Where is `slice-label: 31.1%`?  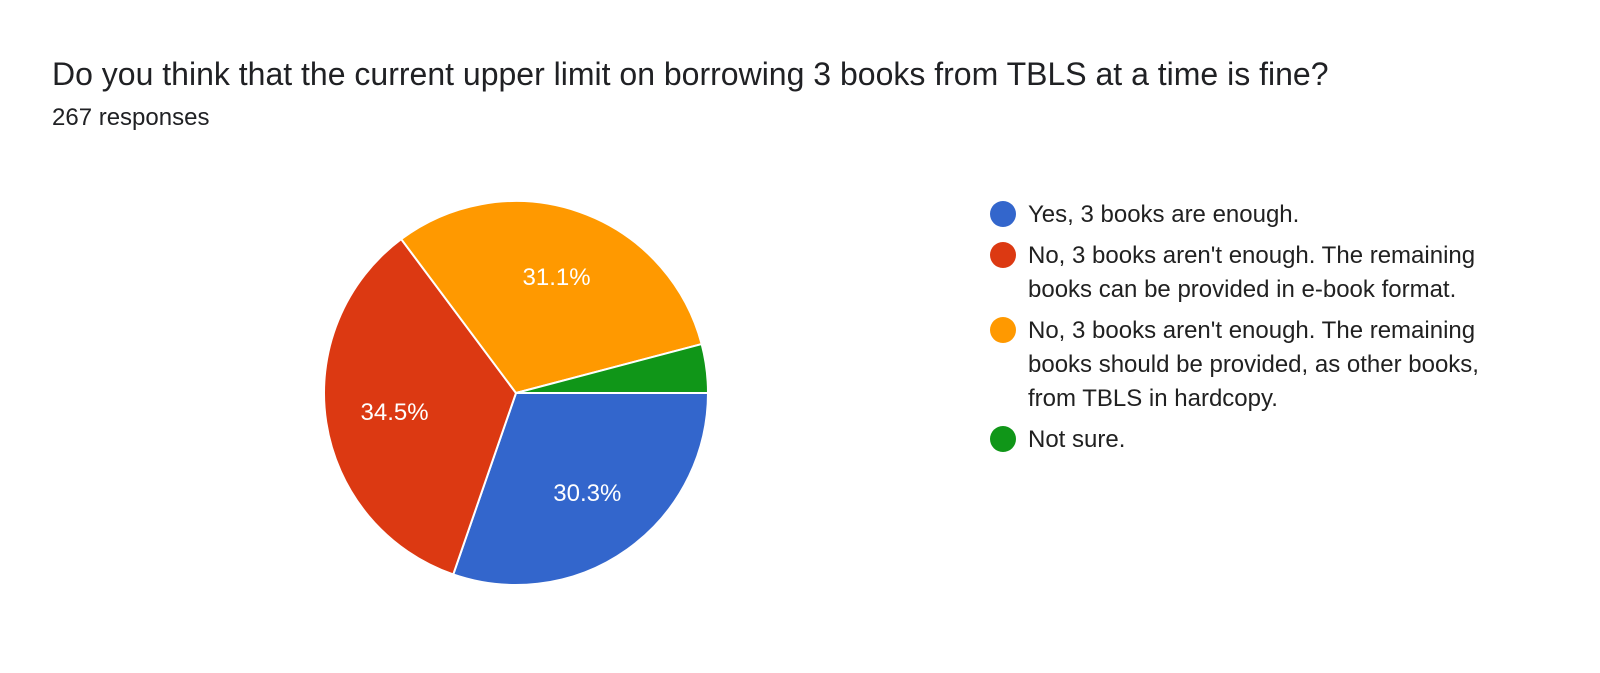
slice-label: 31.1% is located at coordinates (557, 277).